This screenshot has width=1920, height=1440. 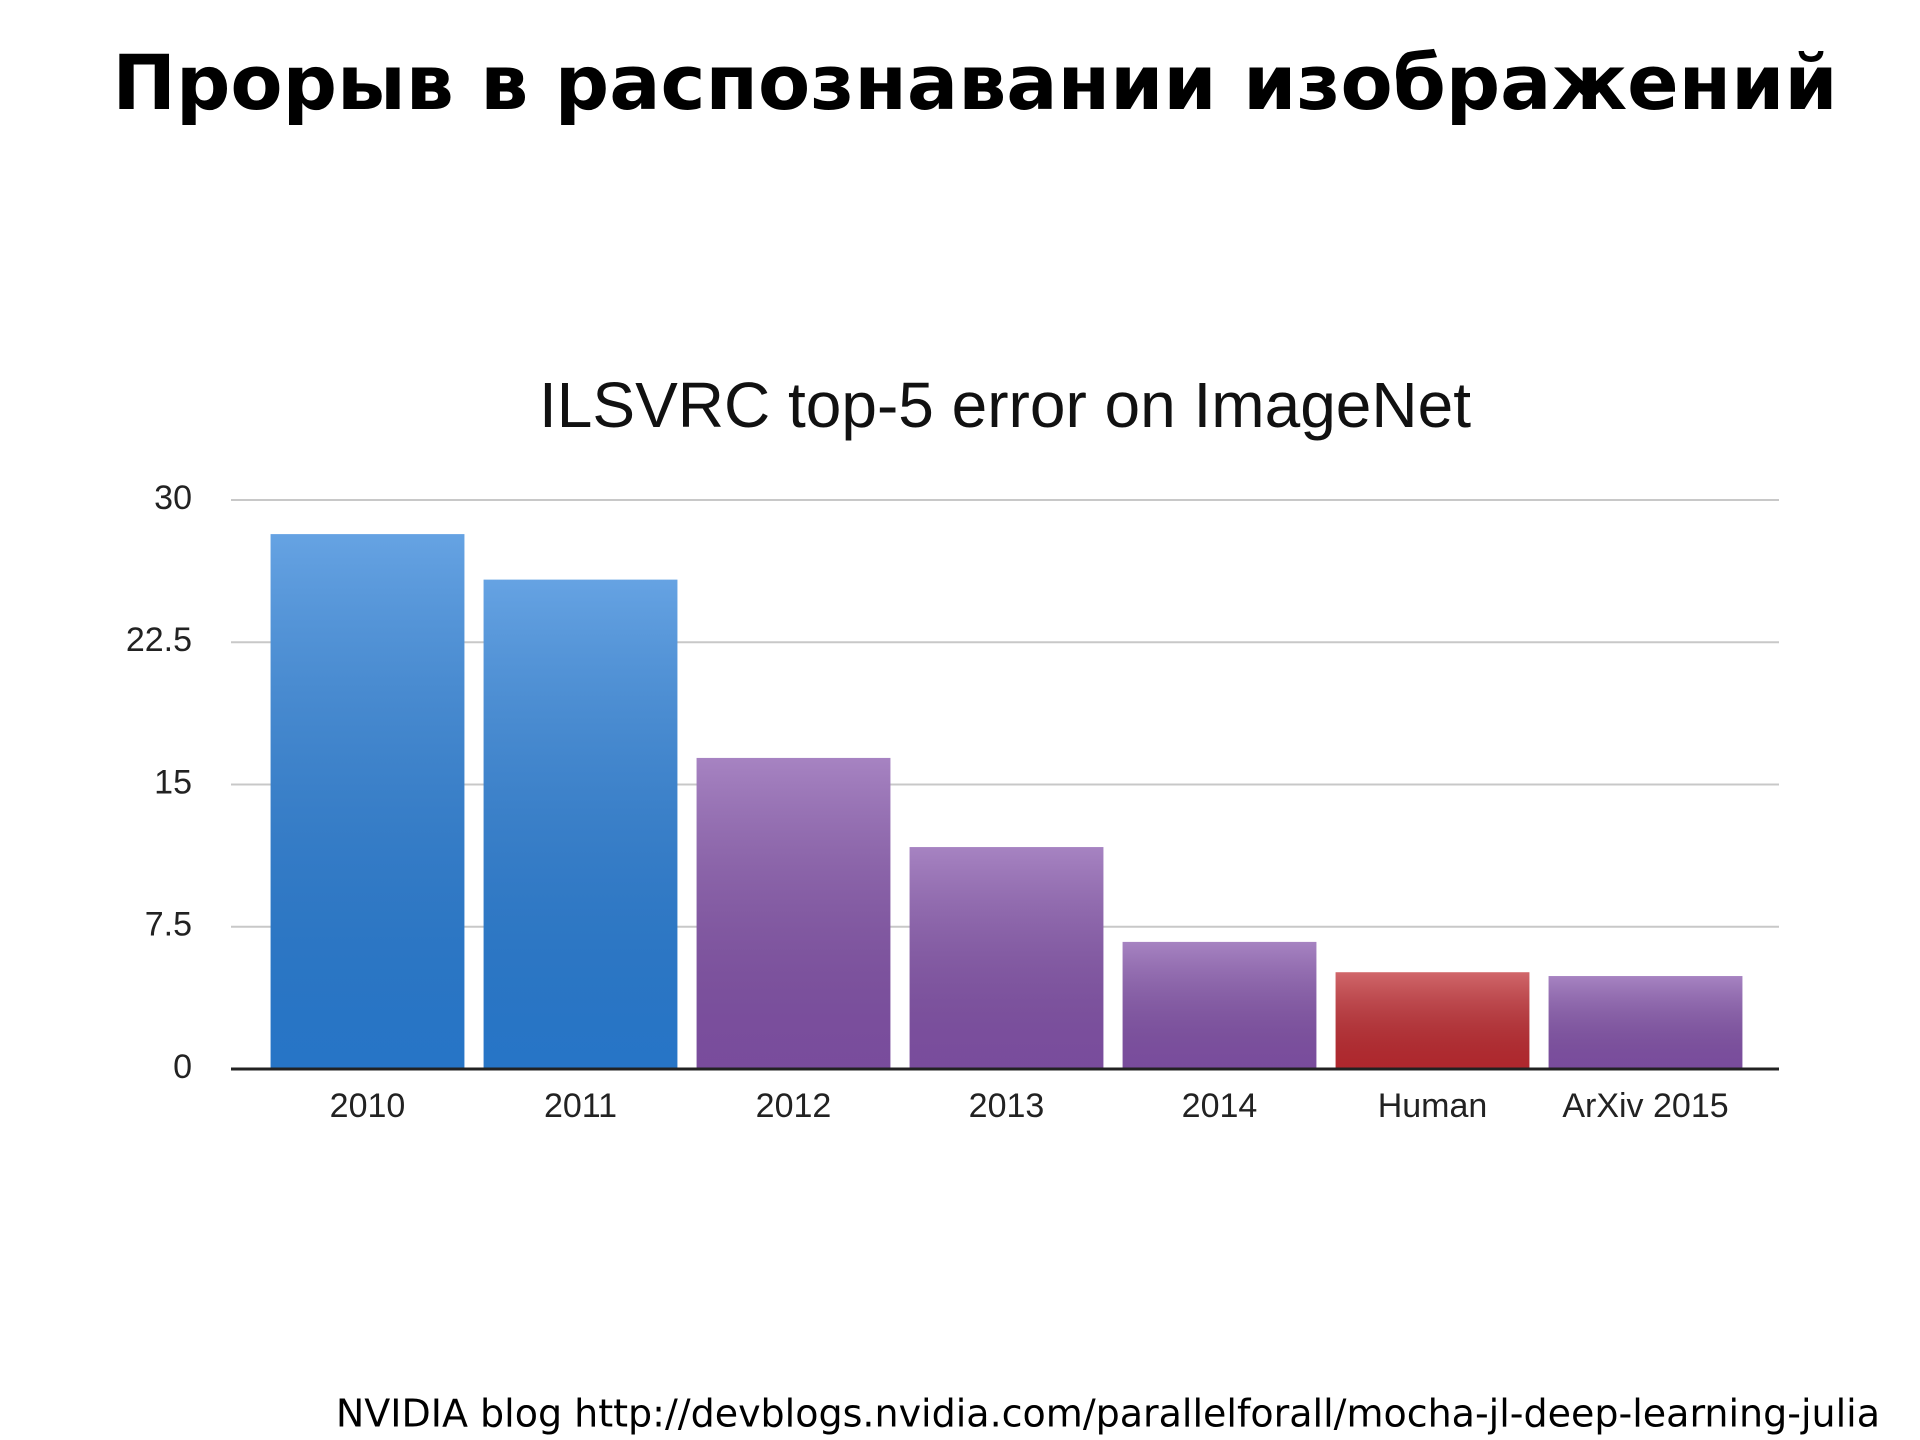 What do you see at coordinates (182, 1067) in the screenshot?
I see `y-tick-label: 0` at bounding box center [182, 1067].